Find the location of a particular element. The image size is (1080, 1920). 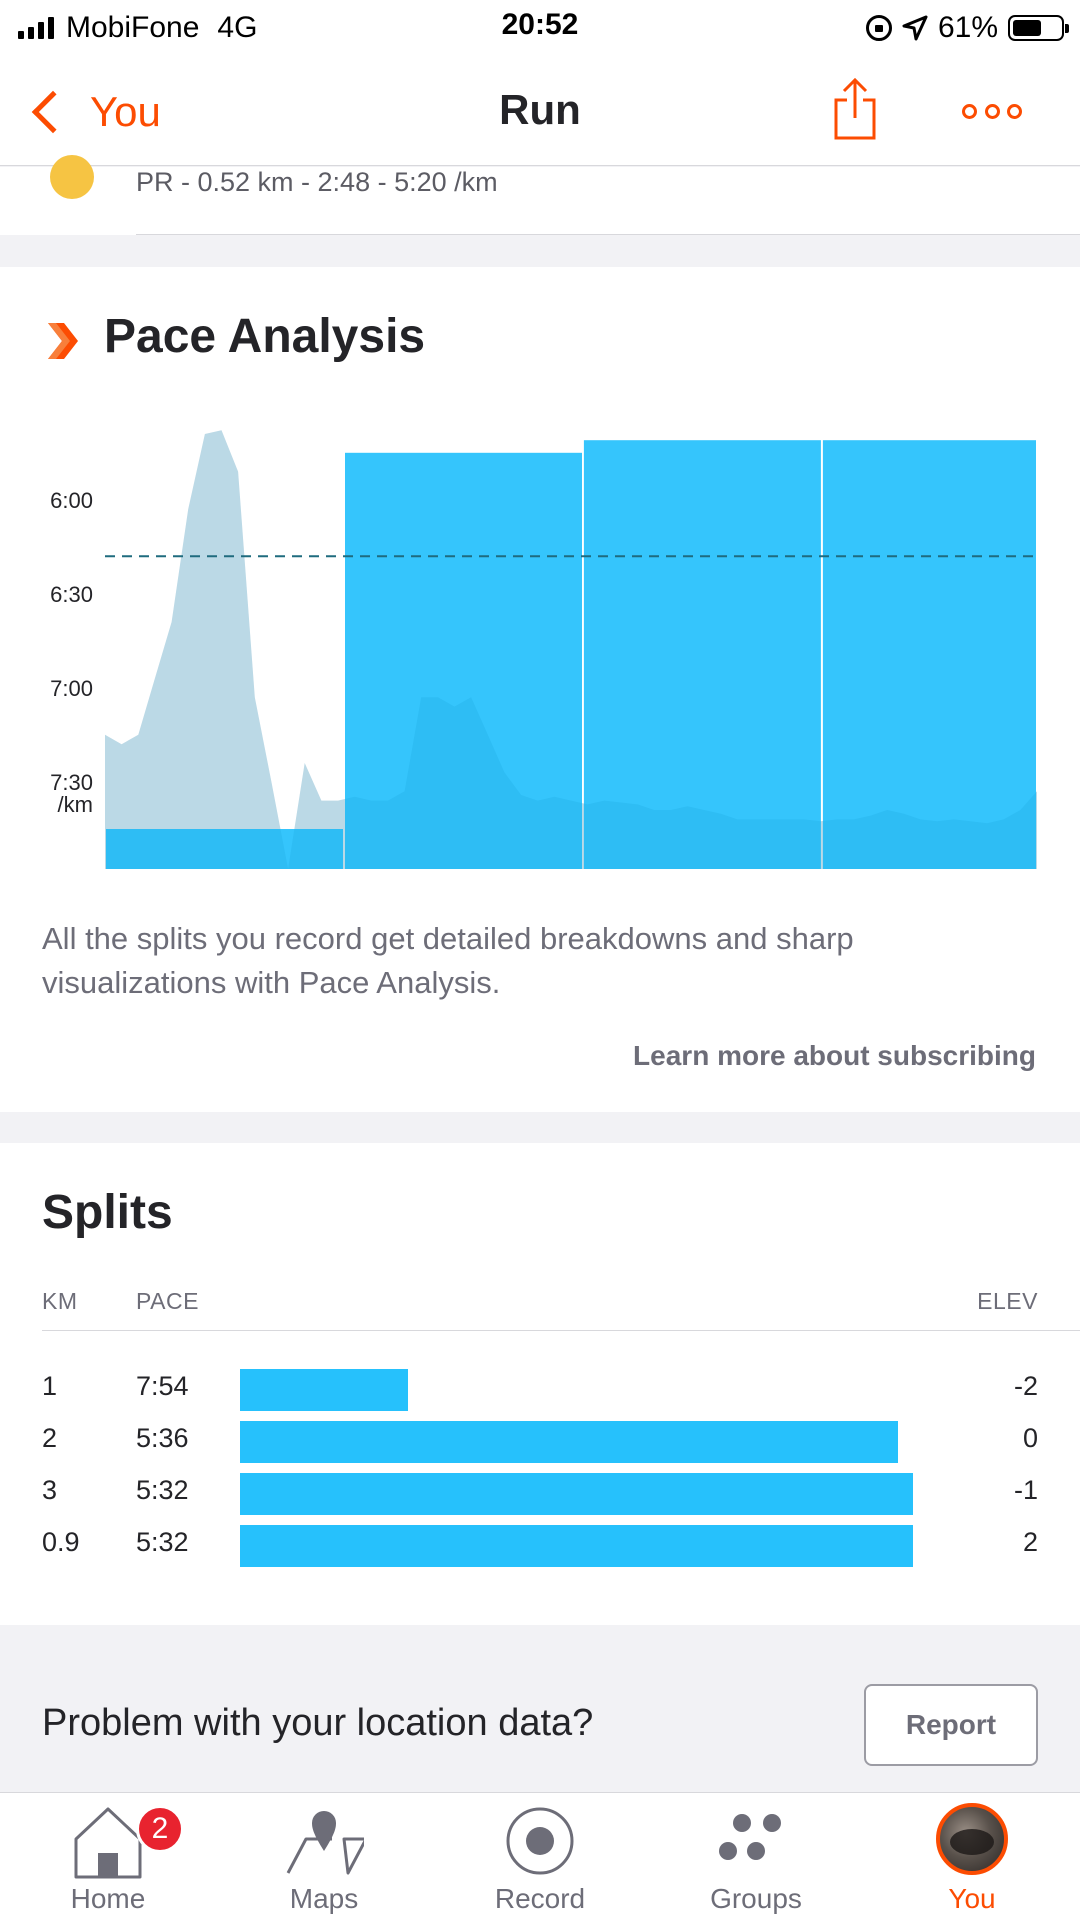

y-tick-label: 6:30 is located at coordinates (71, 594).